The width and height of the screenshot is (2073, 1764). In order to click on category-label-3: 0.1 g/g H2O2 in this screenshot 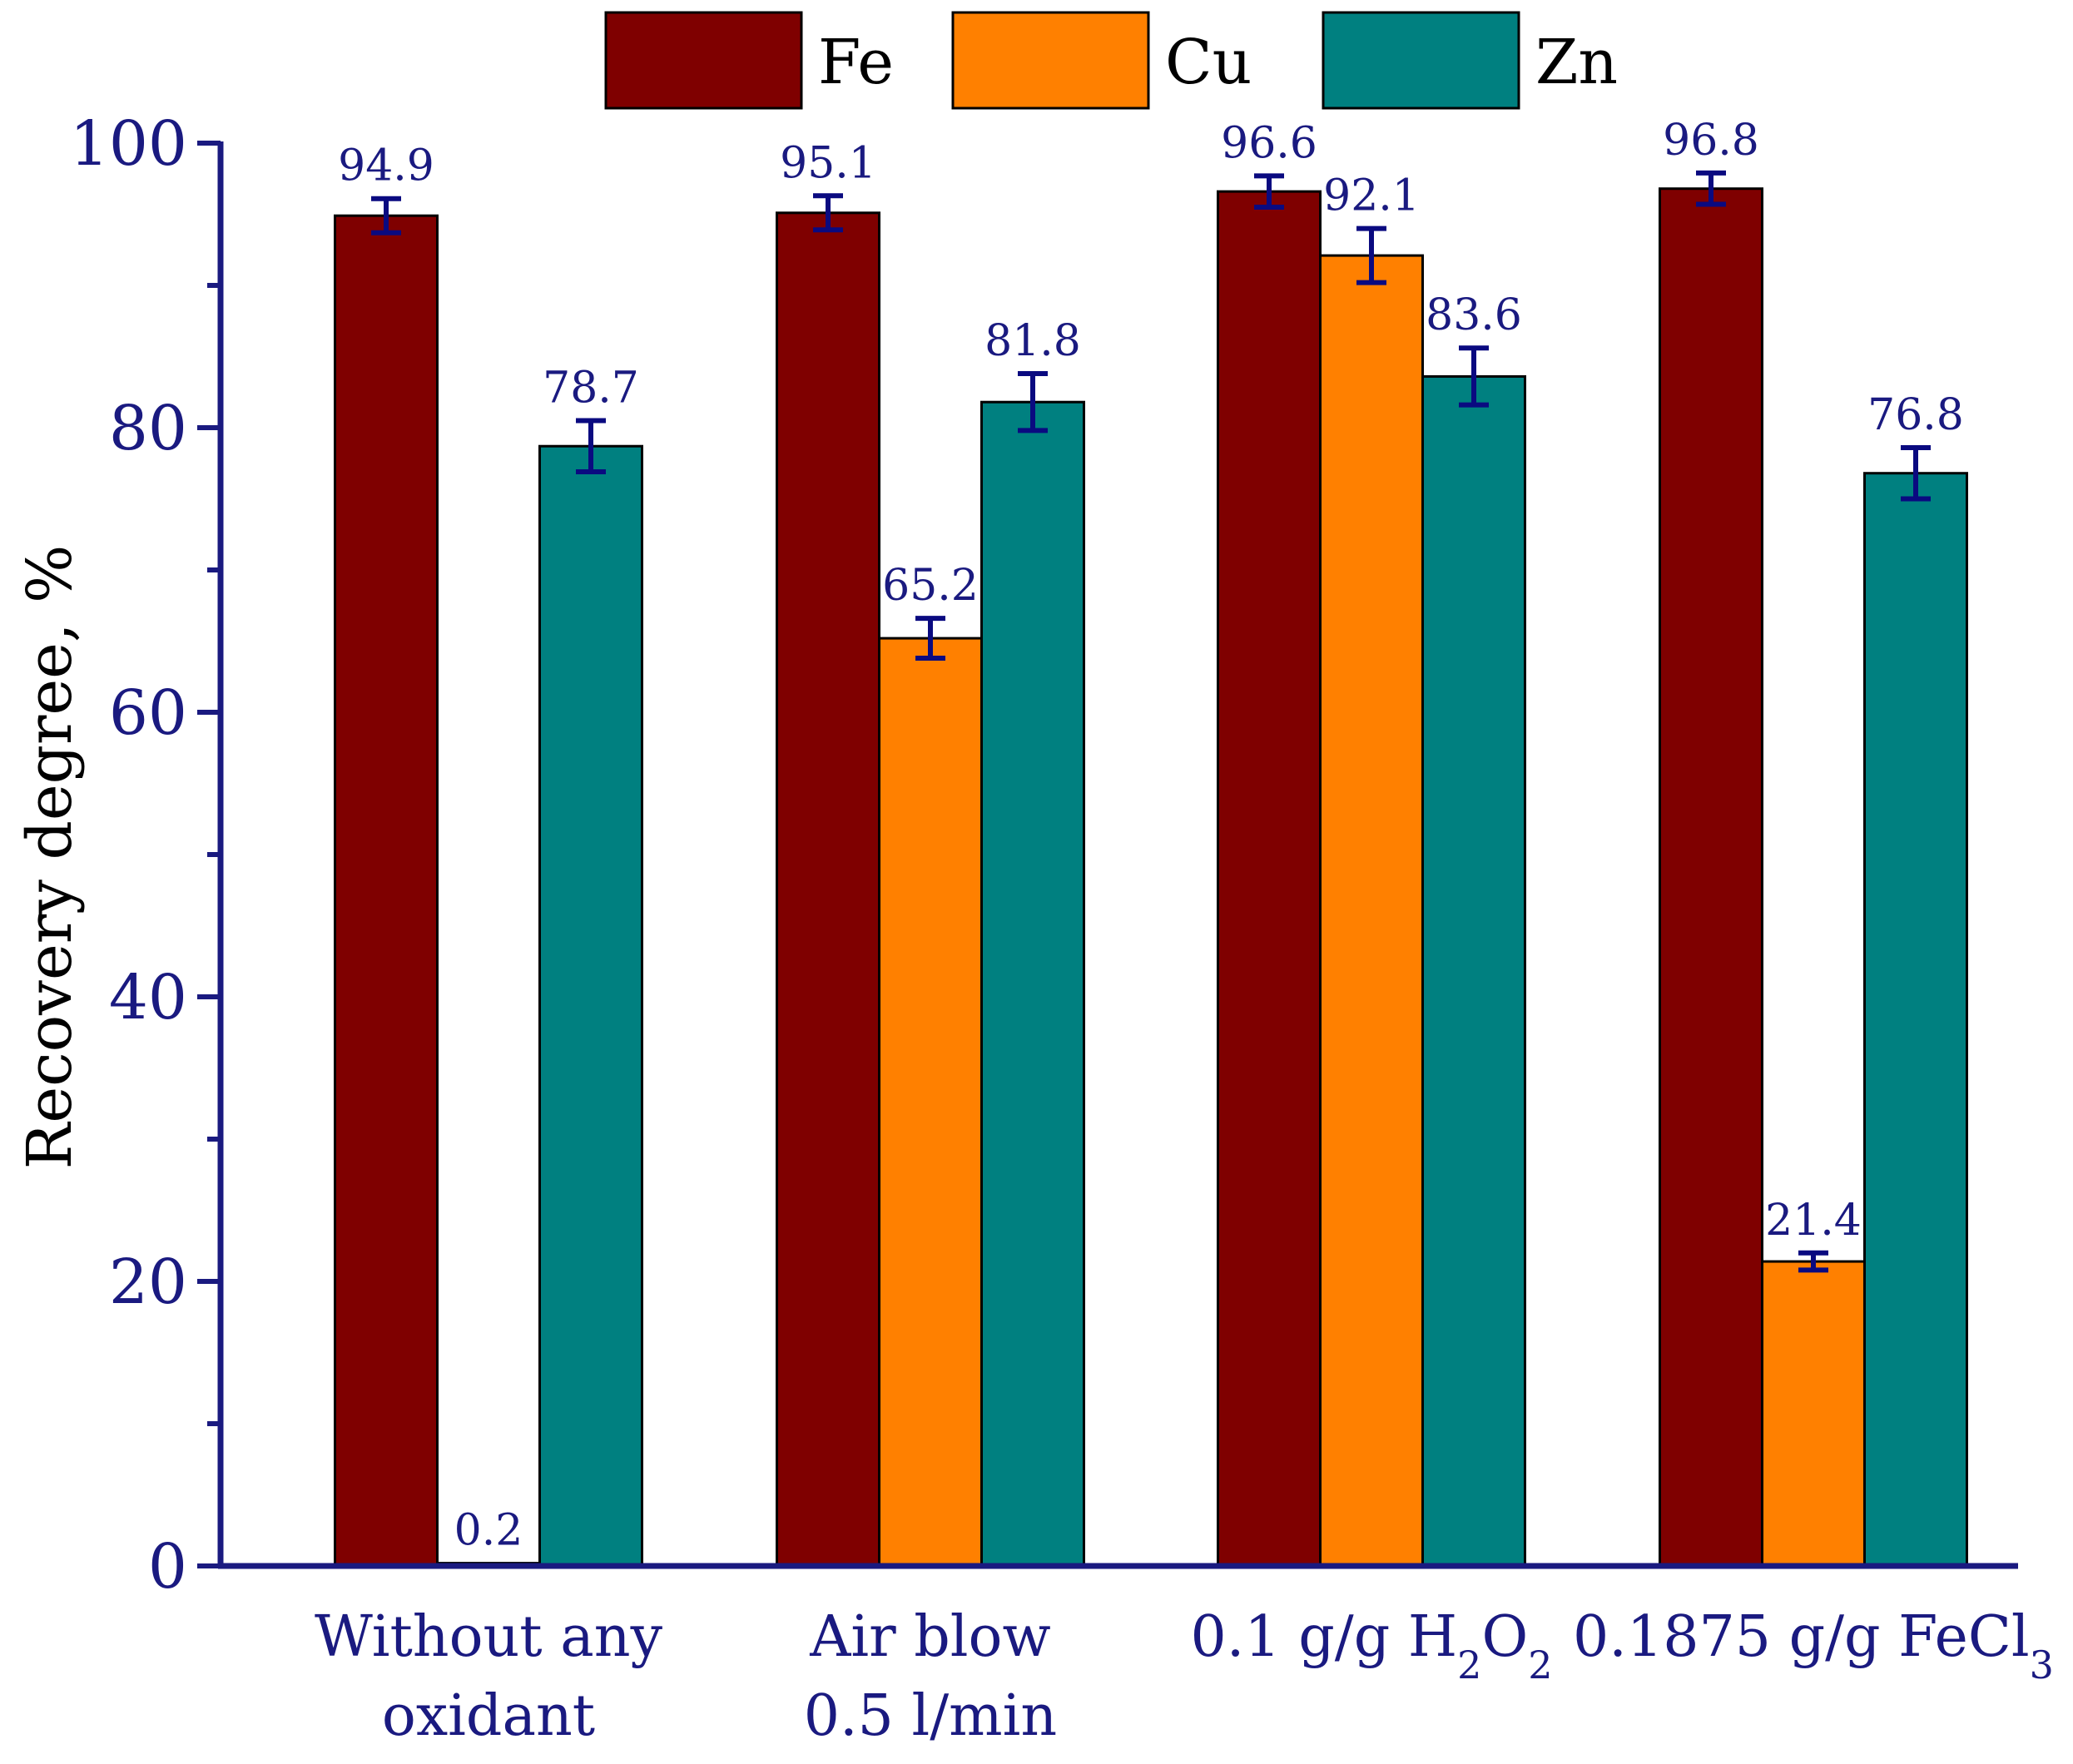, I will do `click(1372, 1646)`.